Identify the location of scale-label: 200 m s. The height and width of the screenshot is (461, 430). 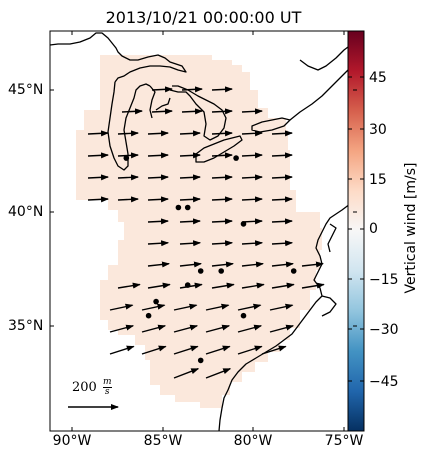
(92, 387).